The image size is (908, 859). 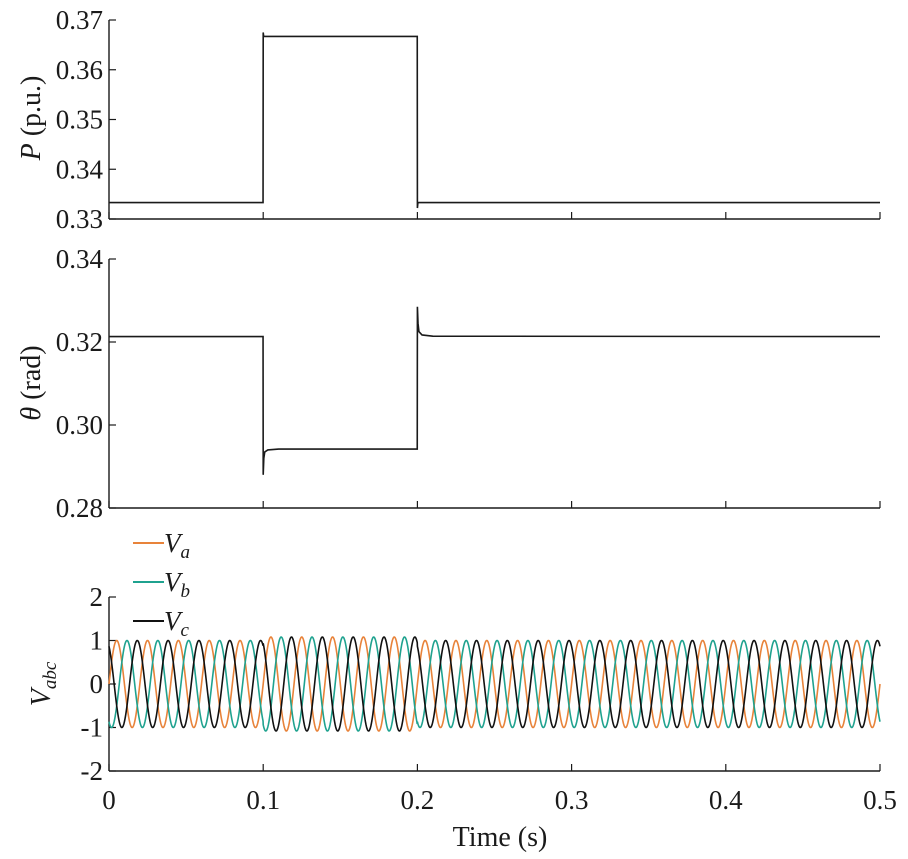 What do you see at coordinates (86, 383) in the screenshot?
I see `angle-y-ticks: 0.28 0.30 0.32 0.34` at bounding box center [86, 383].